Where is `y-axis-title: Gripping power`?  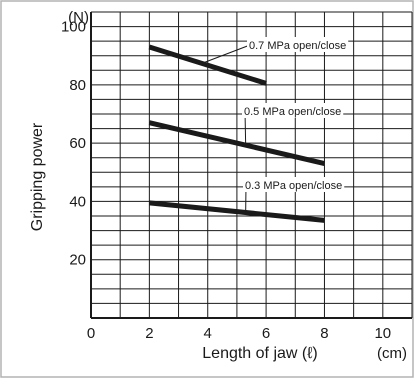 y-axis-title: Gripping power is located at coordinates (37, 176).